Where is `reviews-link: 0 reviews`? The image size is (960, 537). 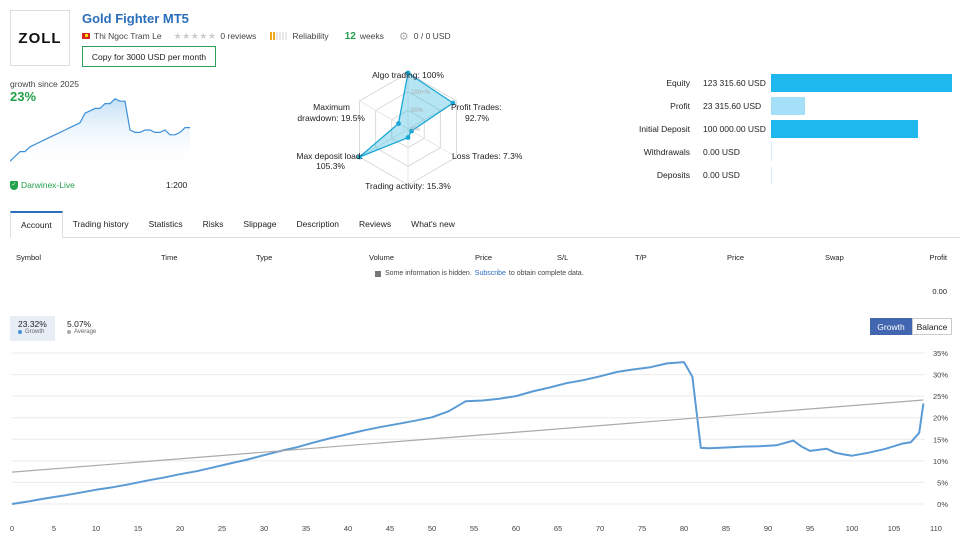
reviews-link: 0 reviews is located at coordinates (238, 36).